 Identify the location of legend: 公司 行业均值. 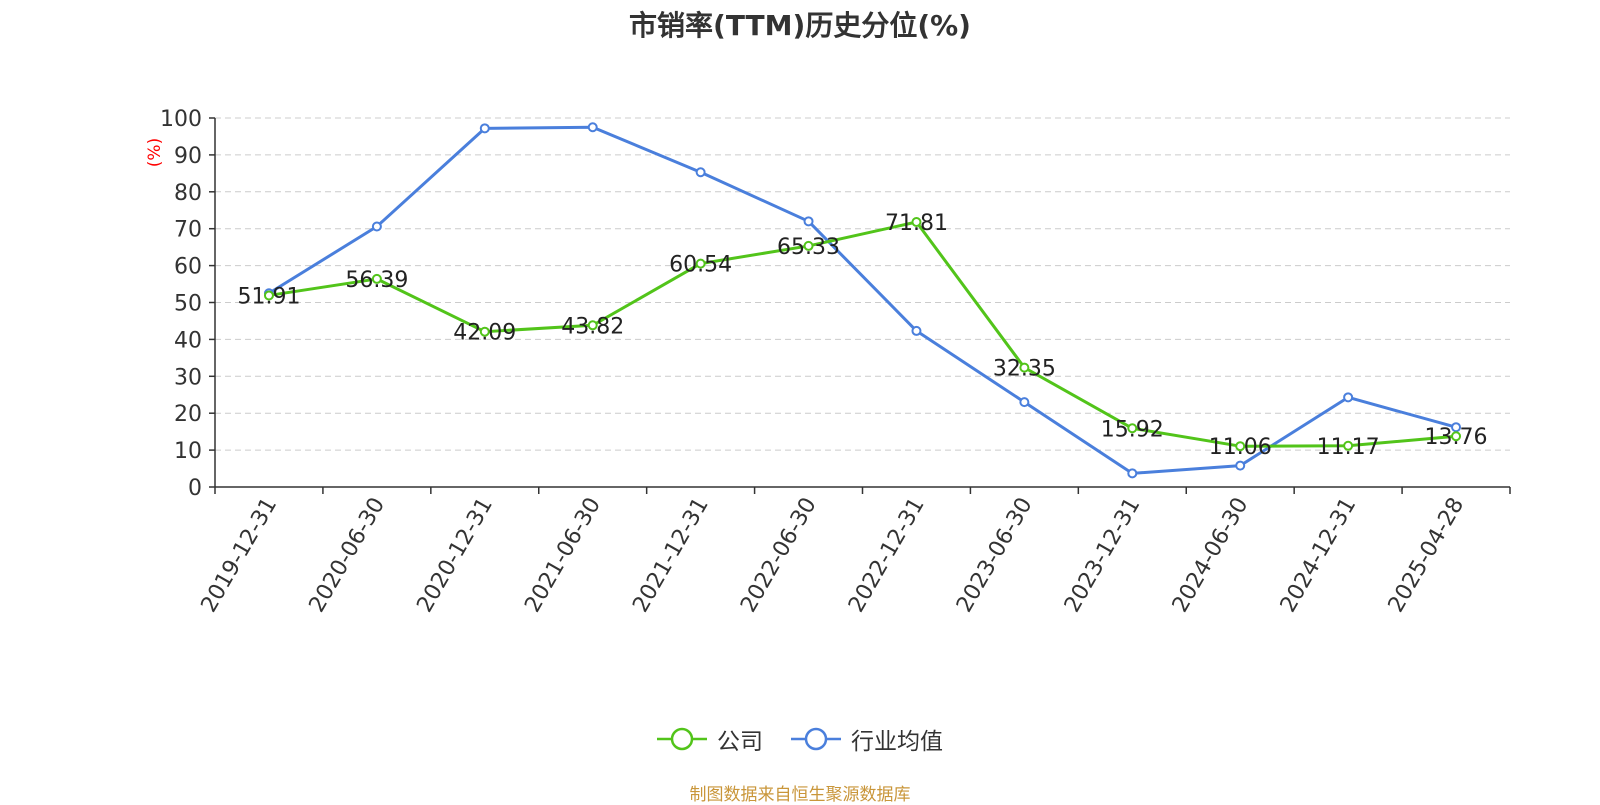
(800, 739).